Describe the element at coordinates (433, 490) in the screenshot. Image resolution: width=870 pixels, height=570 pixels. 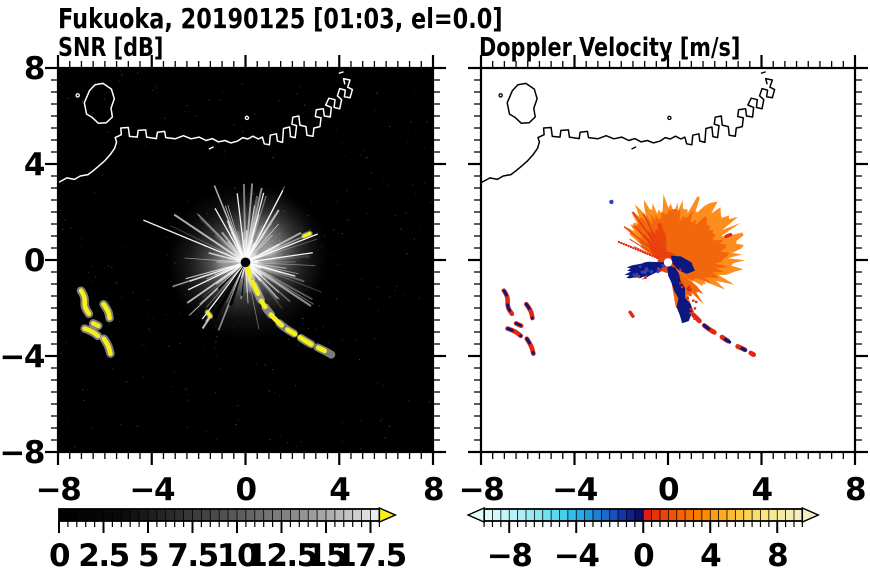
I see `x-tick-label: 8` at that location.